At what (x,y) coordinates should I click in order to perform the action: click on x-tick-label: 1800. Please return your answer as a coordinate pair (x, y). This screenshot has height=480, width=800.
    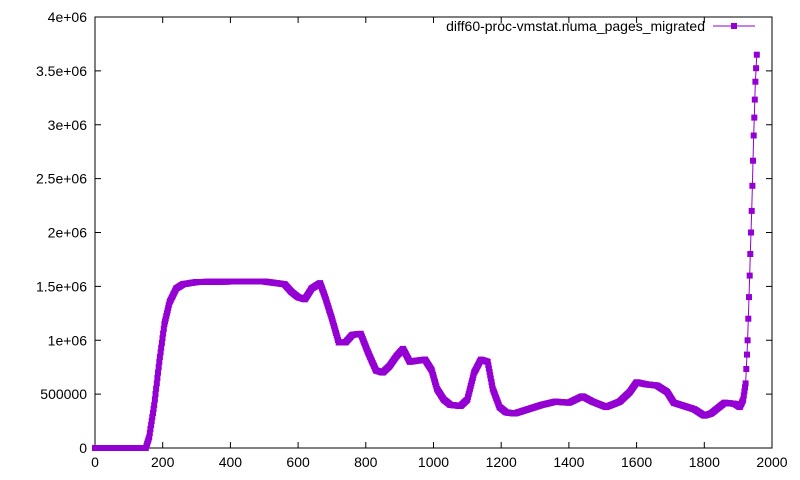
    Looking at the image, I should click on (704, 462).